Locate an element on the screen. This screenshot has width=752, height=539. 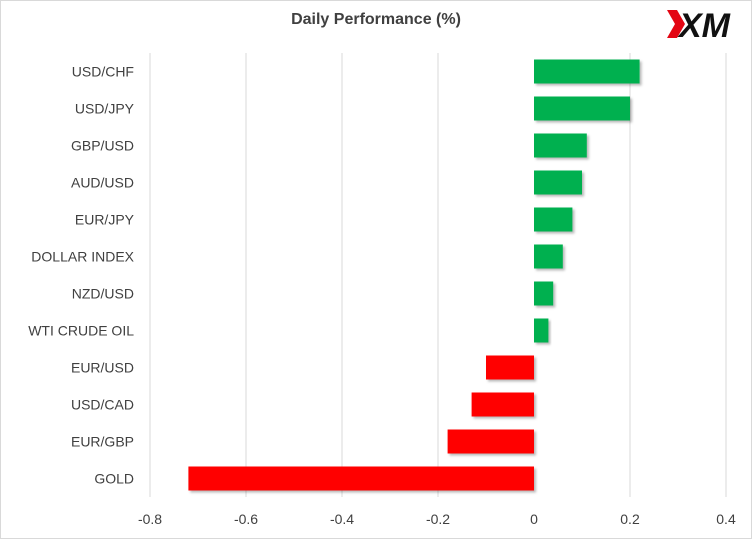
x-tick-label: 0.4 is located at coordinates (726, 519).